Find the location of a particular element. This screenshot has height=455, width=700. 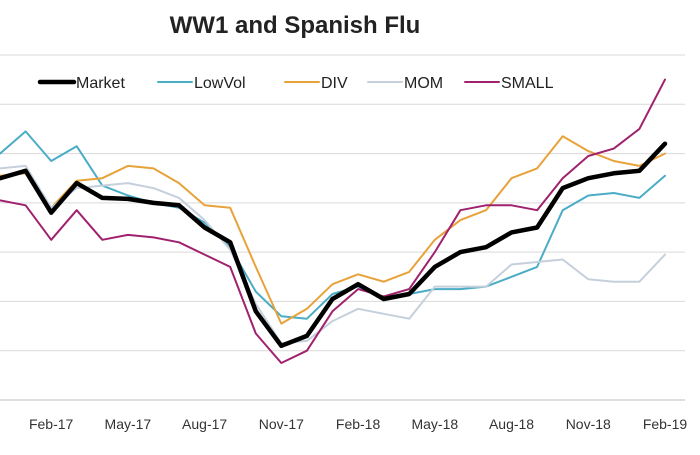

x-tick-label: Feb-19 is located at coordinates (665, 424).